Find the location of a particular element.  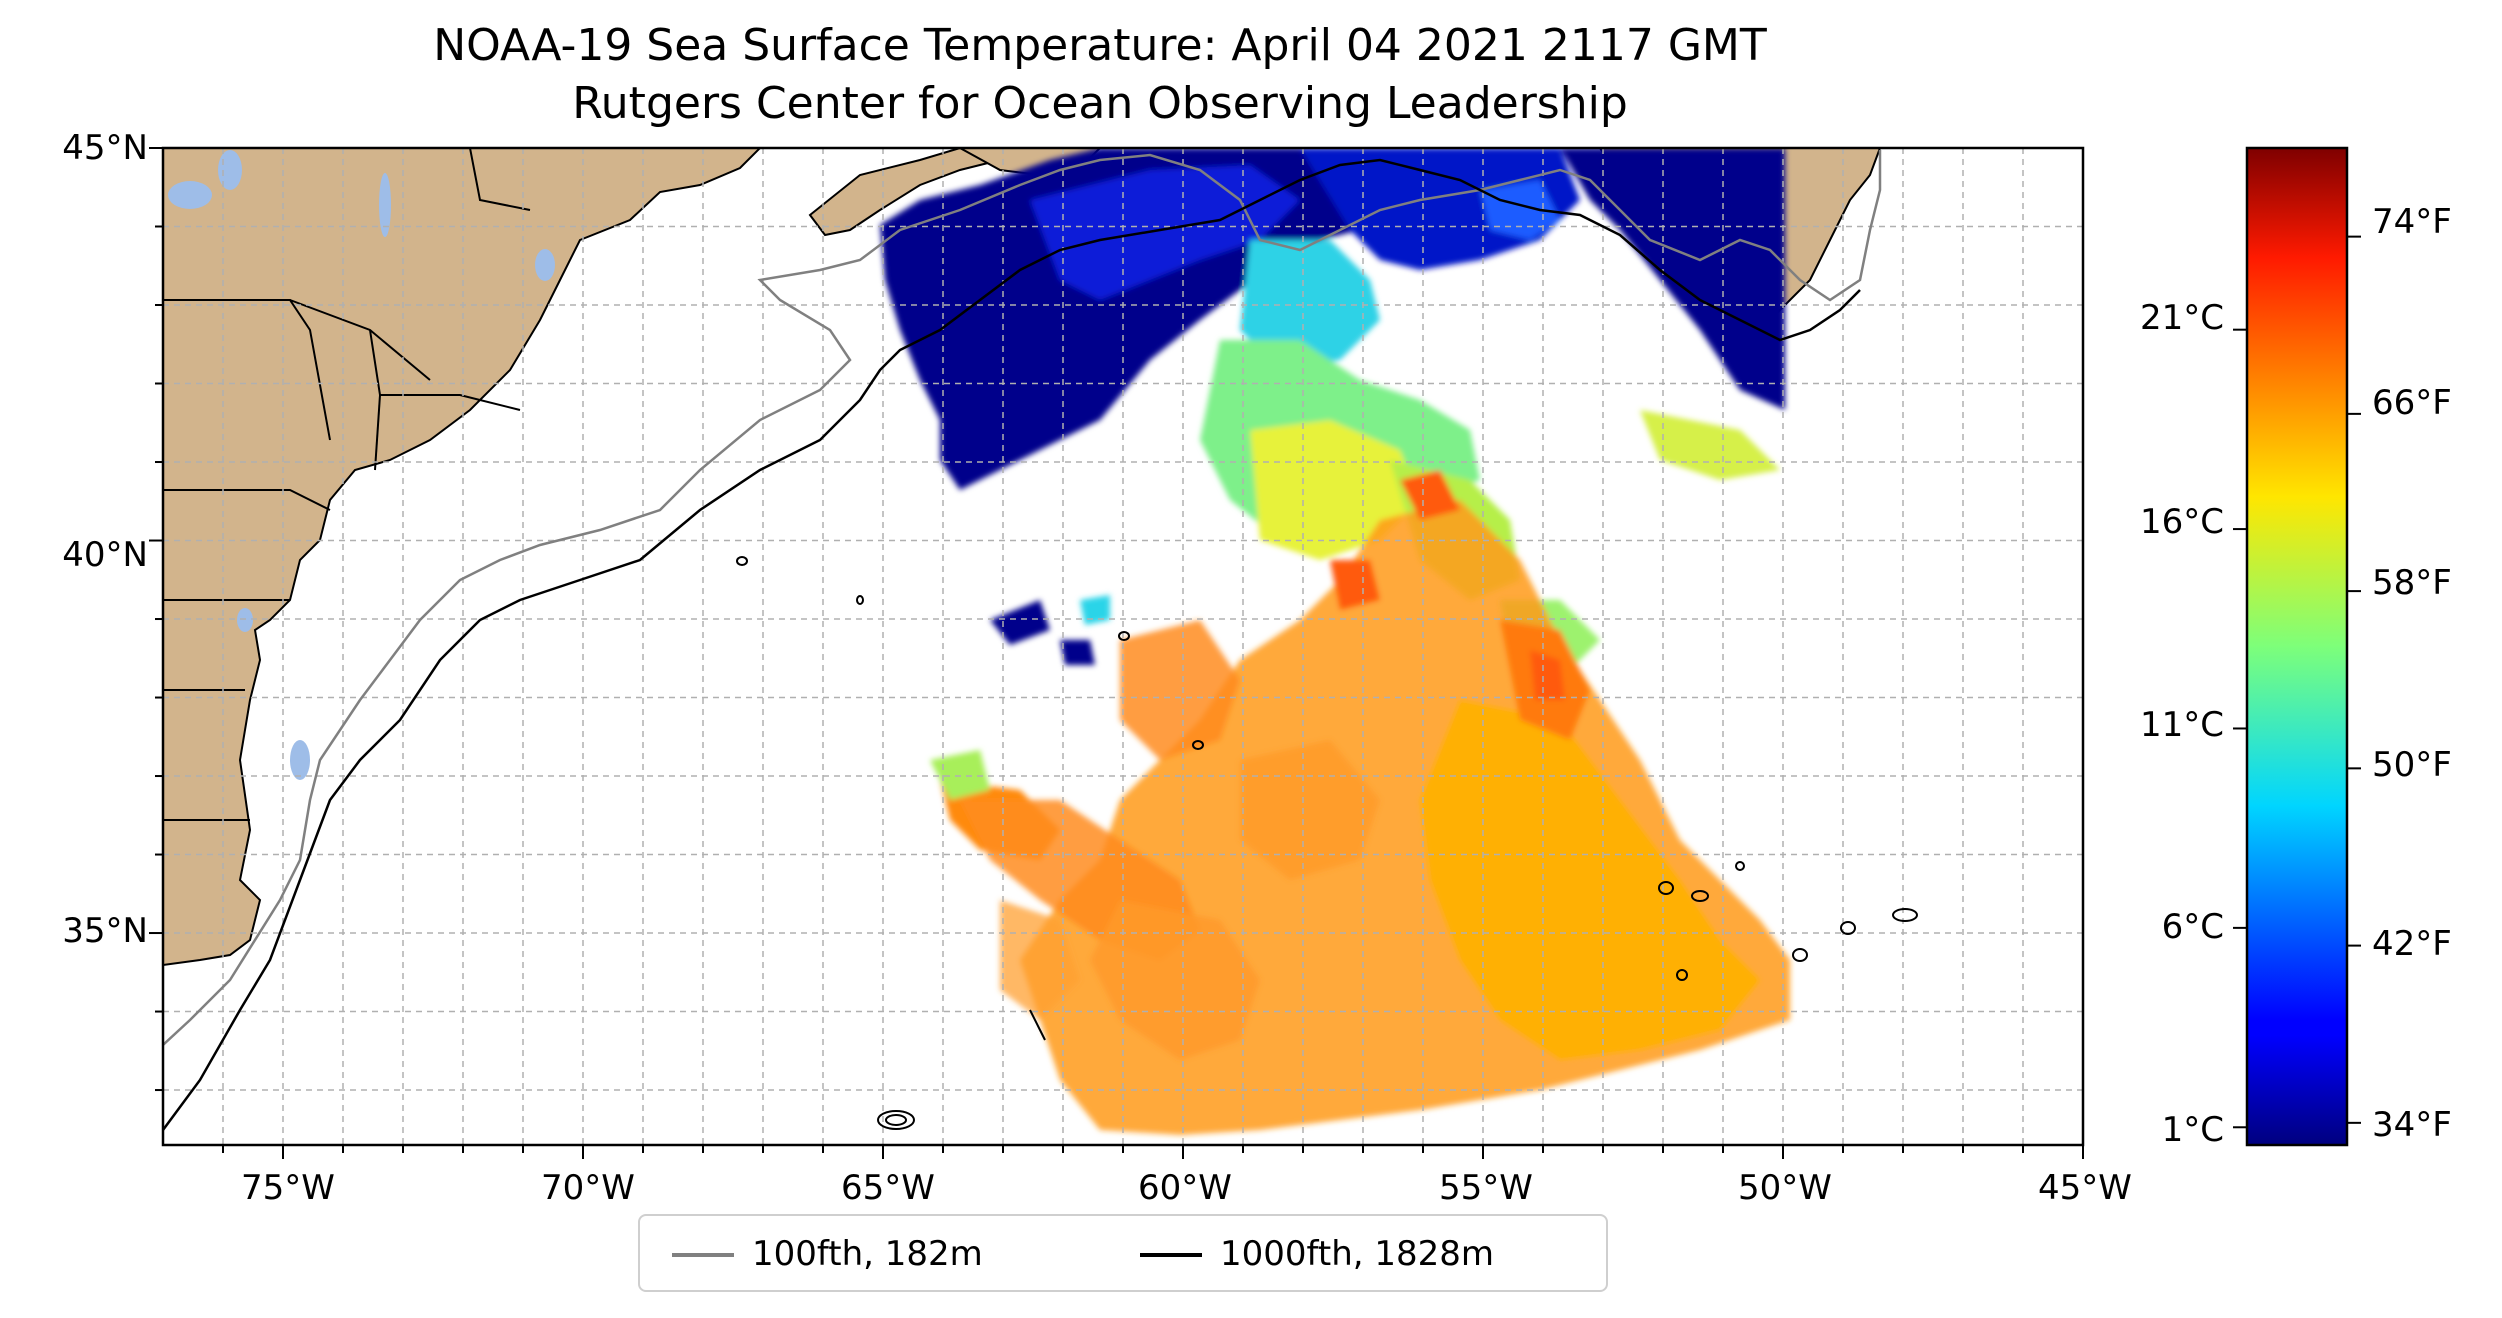

colorbar-fahrenheit-label: 42°F is located at coordinates (2412, 944).